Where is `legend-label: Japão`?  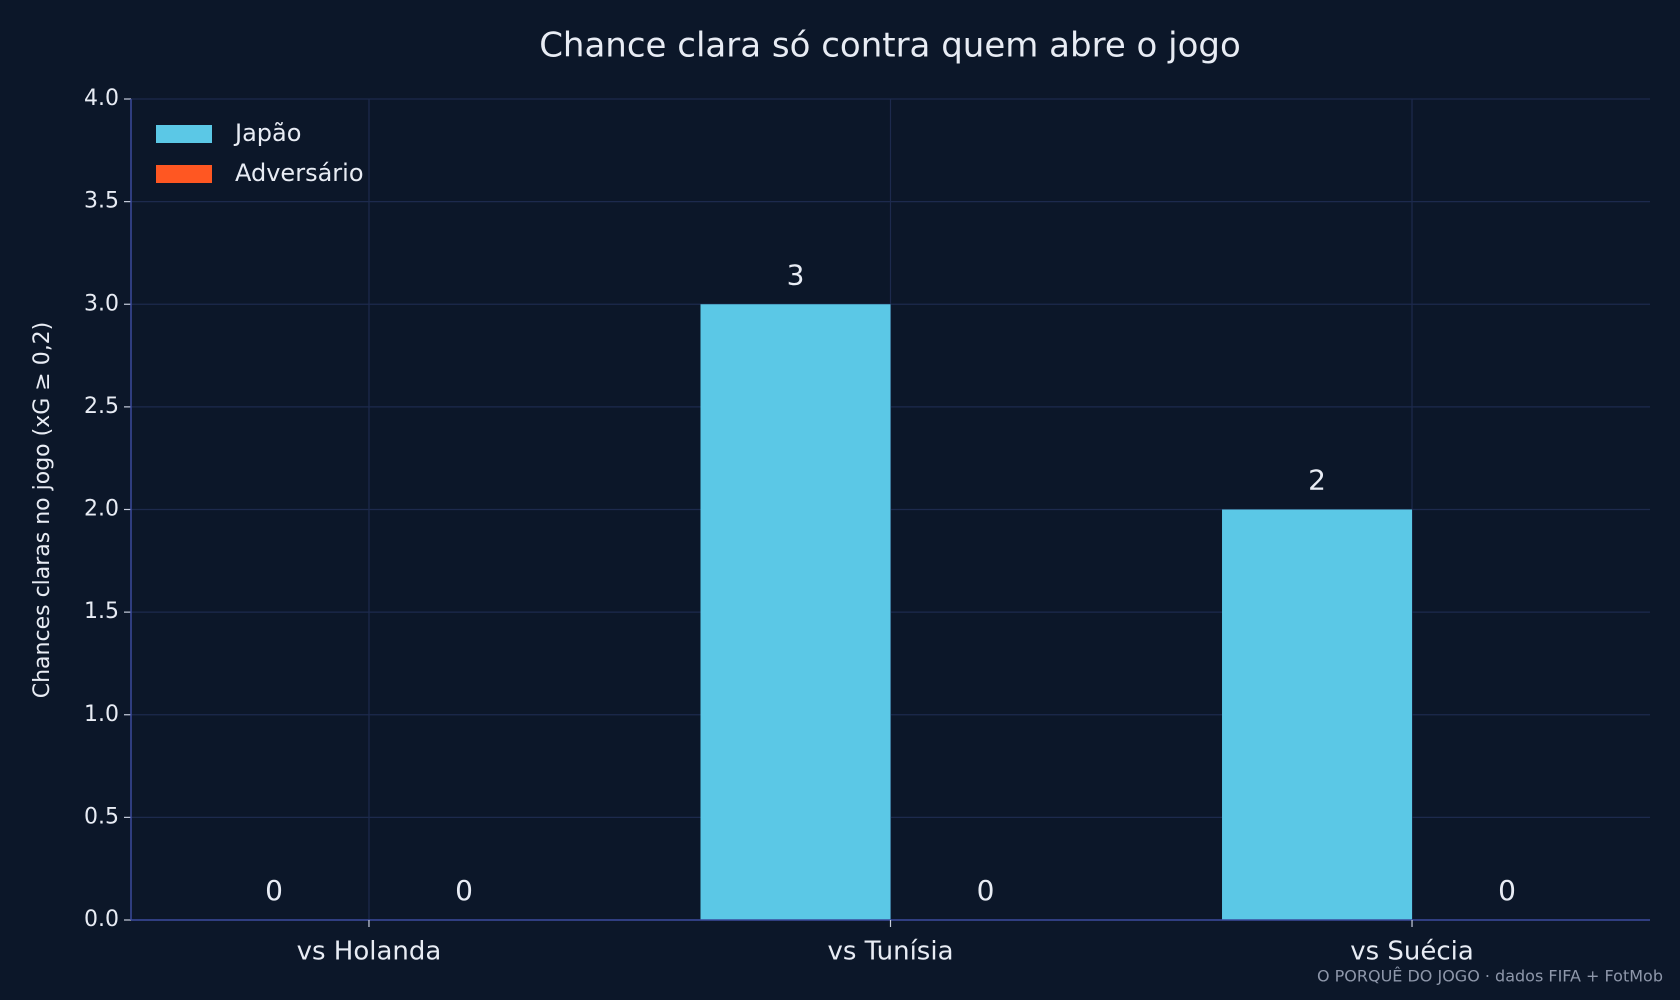 legend-label: Japão is located at coordinates (267, 133).